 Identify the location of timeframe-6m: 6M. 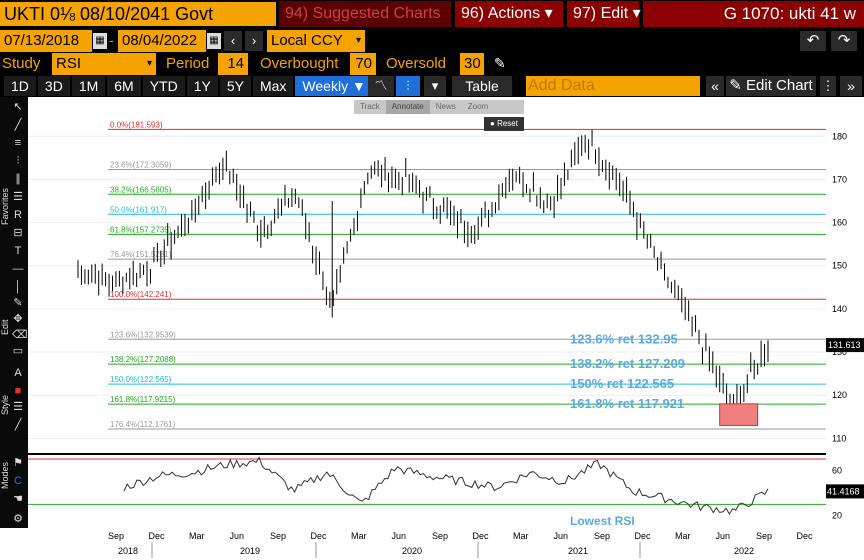
(124, 86).